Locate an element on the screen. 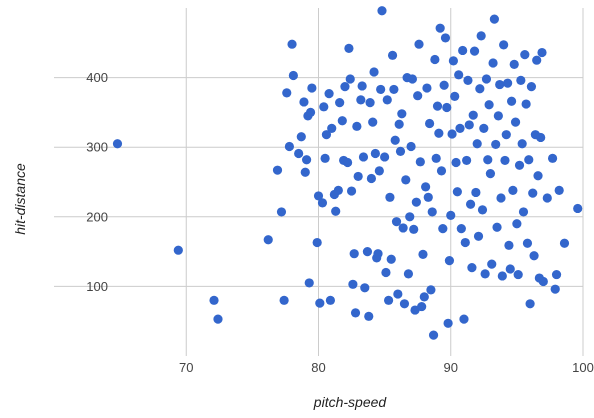 The width and height of the screenshot is (594, 418). x-tick-label: 70 is located at coordinates (186, 367).